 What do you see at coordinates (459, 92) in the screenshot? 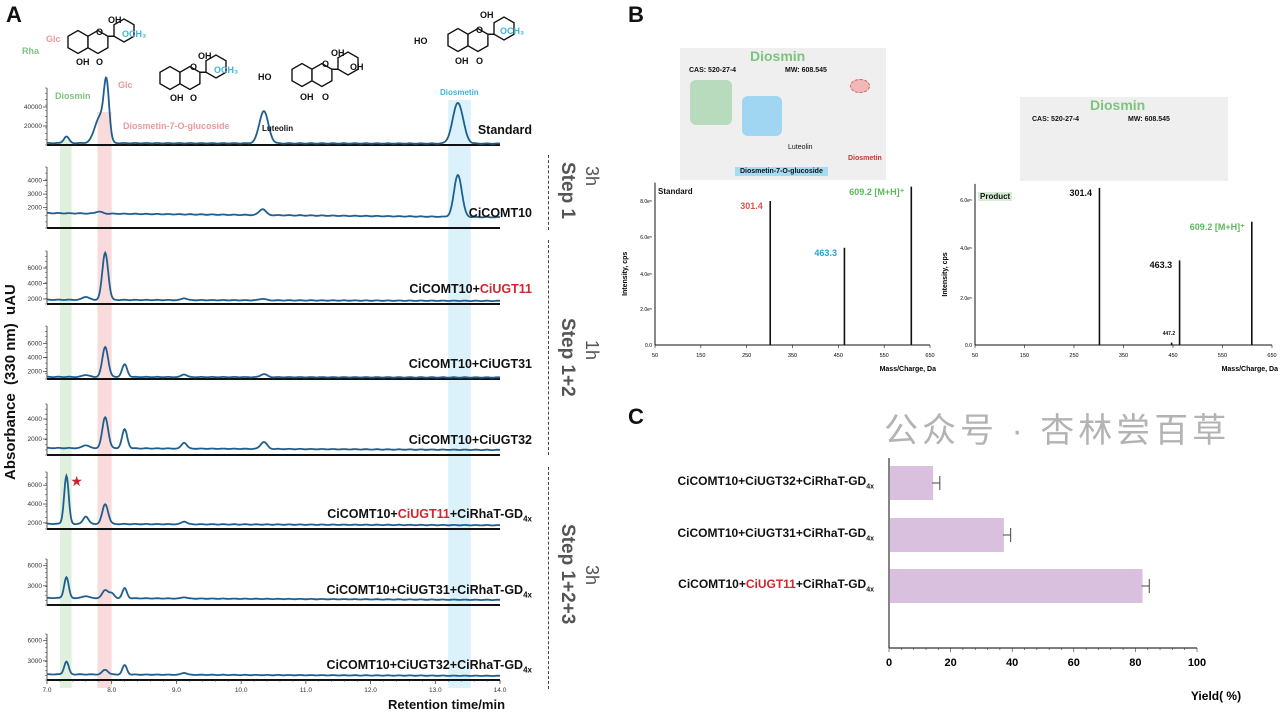
I see `diosmetin-label: Diosmetin` at bounding box center [459, 92].